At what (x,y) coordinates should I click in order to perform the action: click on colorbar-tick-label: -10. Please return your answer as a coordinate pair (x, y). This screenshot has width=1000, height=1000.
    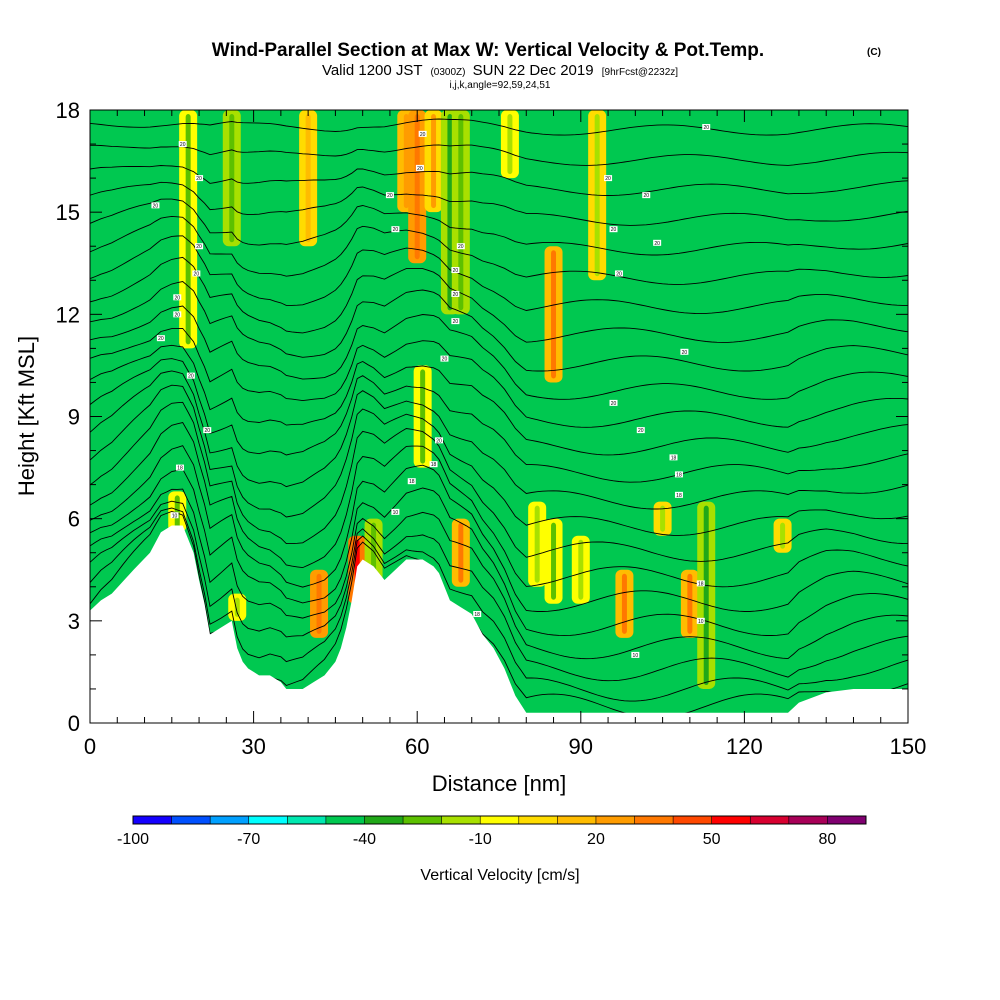
    Looking at the image, I should click on (480, 839).